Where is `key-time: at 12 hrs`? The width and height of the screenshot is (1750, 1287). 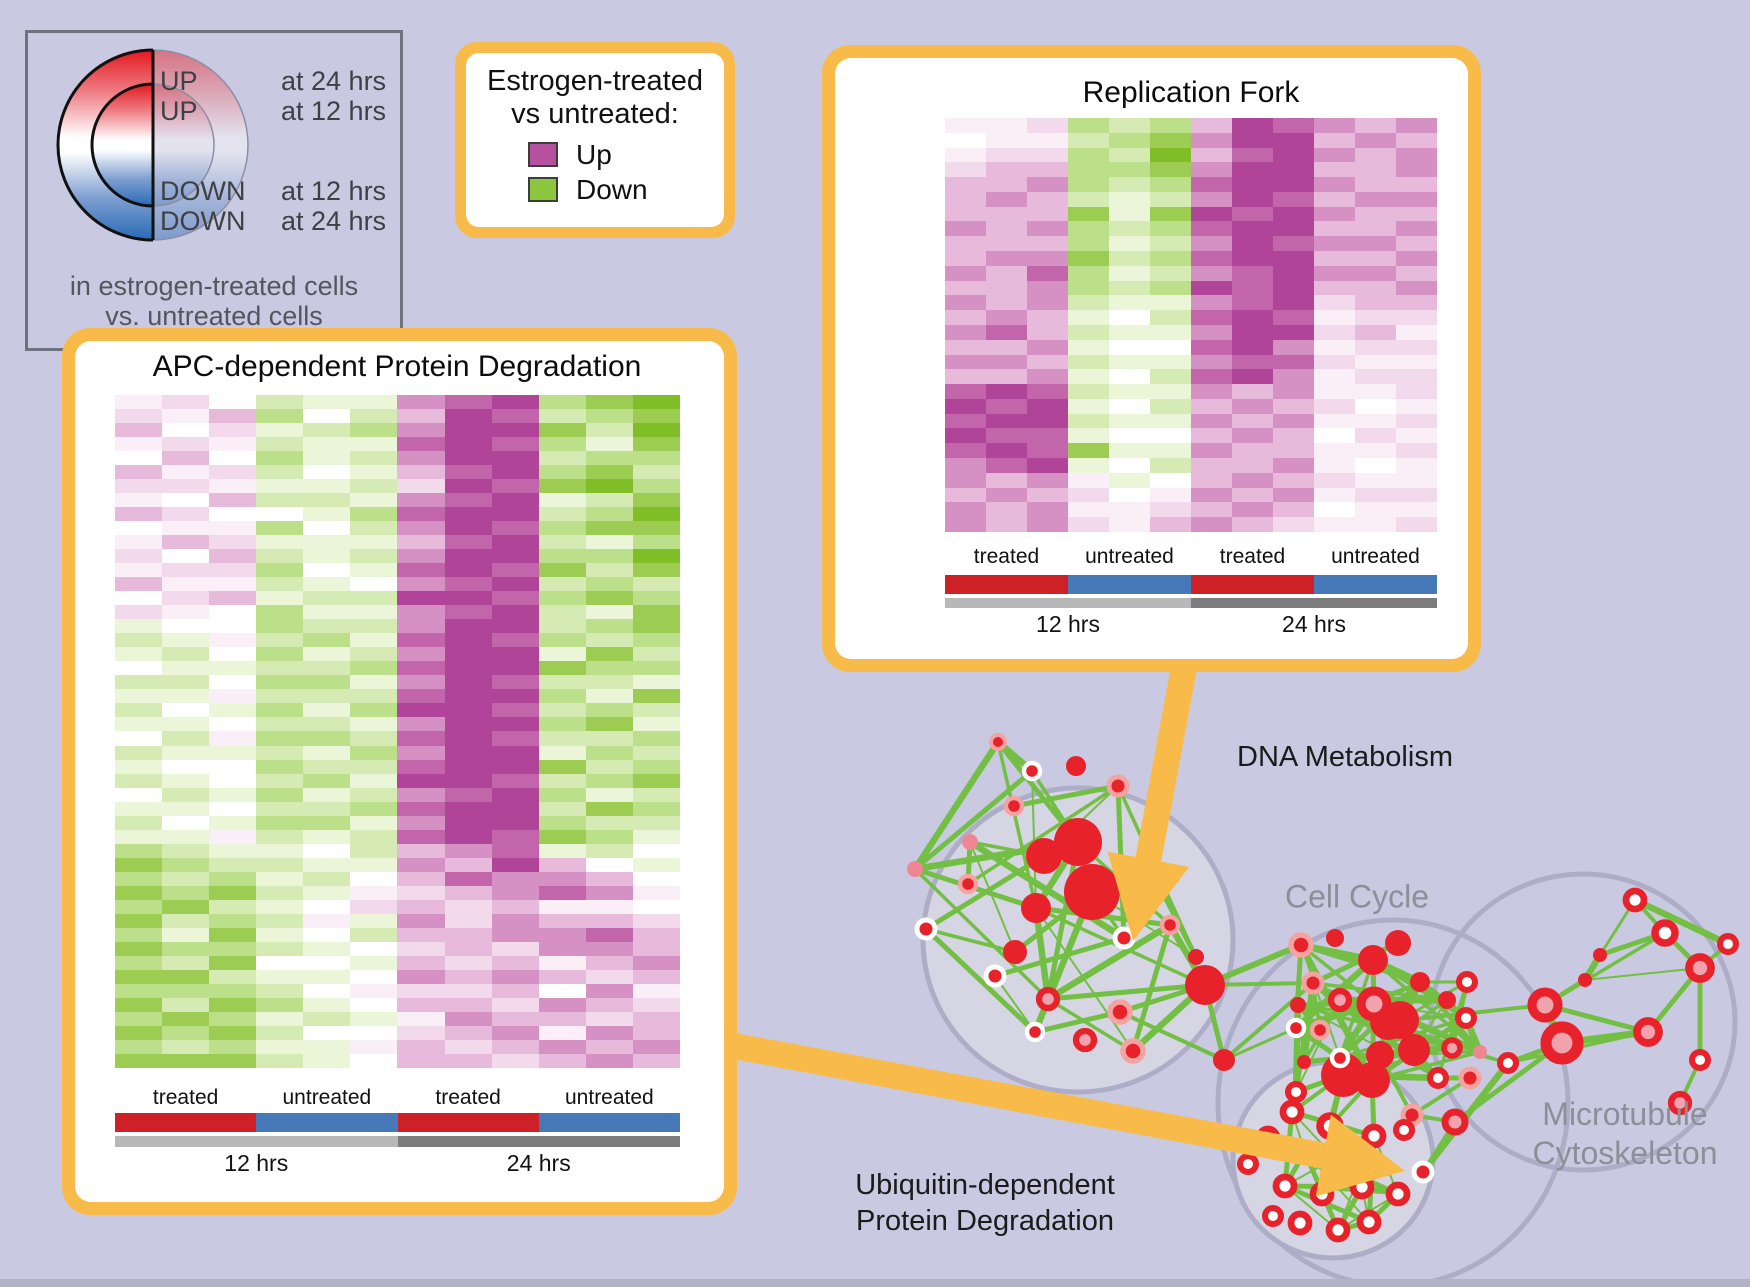
key-time: at 12 hrs is located at coordinates (334, 191).